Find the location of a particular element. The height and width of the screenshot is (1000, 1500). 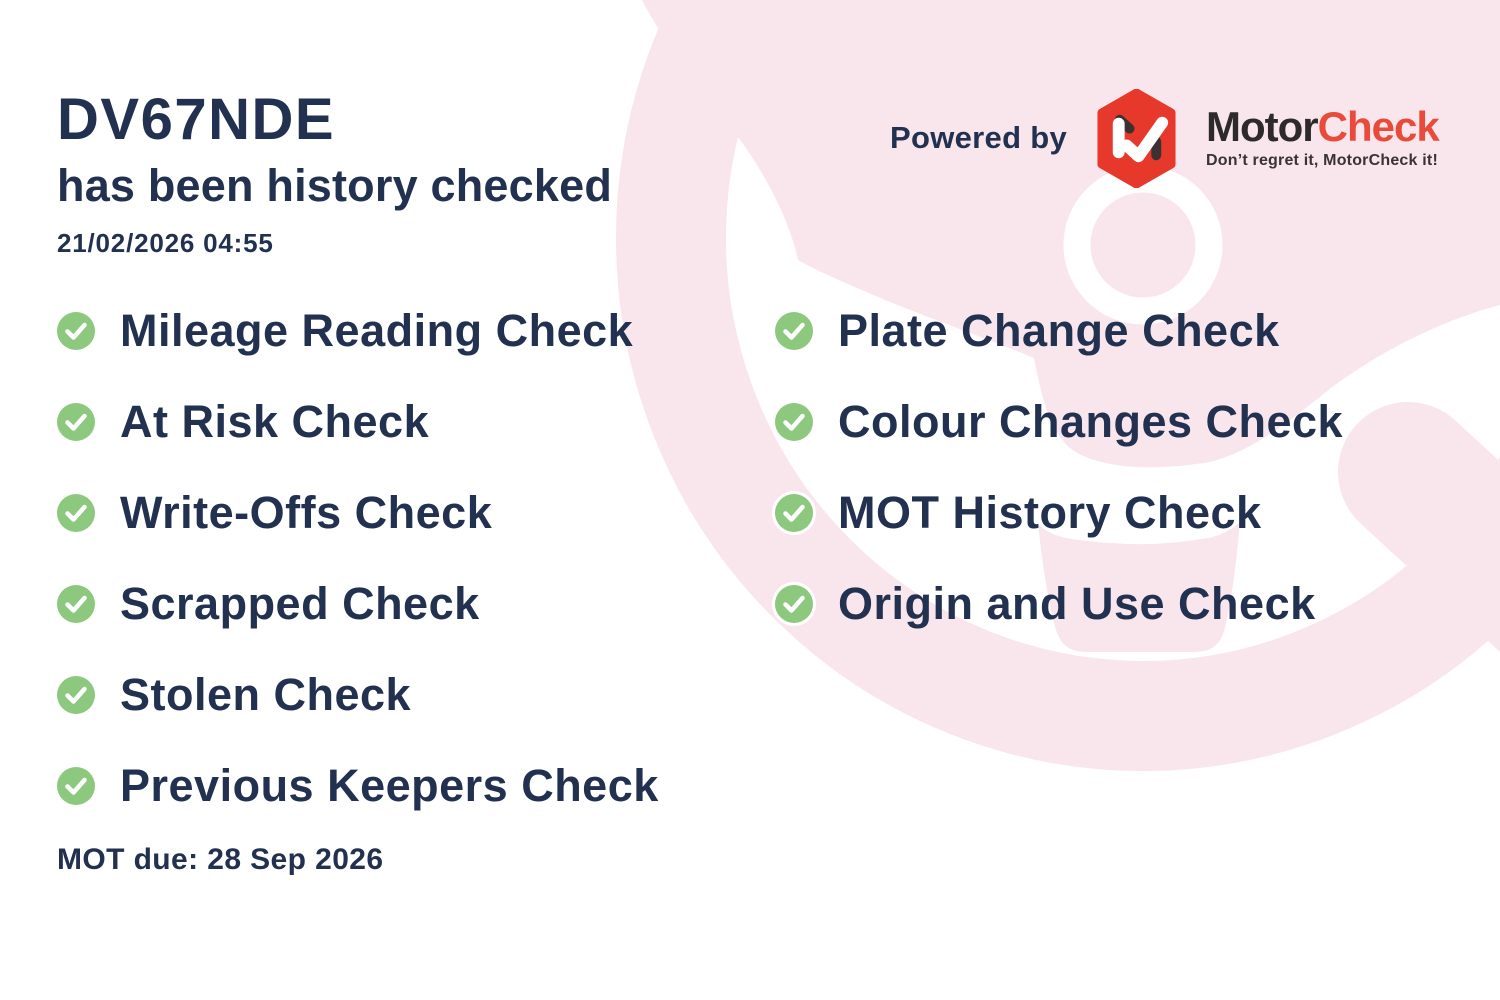

check-item: At Risk Check is located at coordinates (358, 421).